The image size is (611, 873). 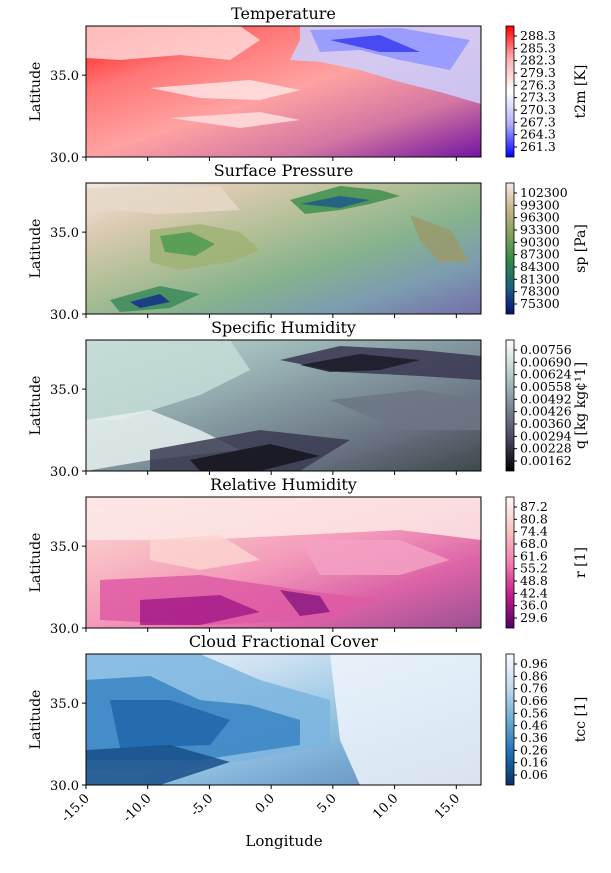 I want to click on colorbar-tick-label: 279.3, so click(x=538, y=72).